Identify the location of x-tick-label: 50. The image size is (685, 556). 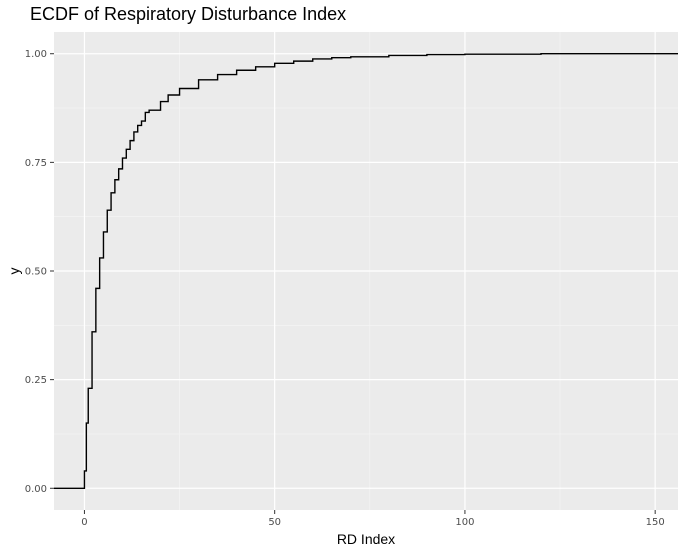
(274, 522).